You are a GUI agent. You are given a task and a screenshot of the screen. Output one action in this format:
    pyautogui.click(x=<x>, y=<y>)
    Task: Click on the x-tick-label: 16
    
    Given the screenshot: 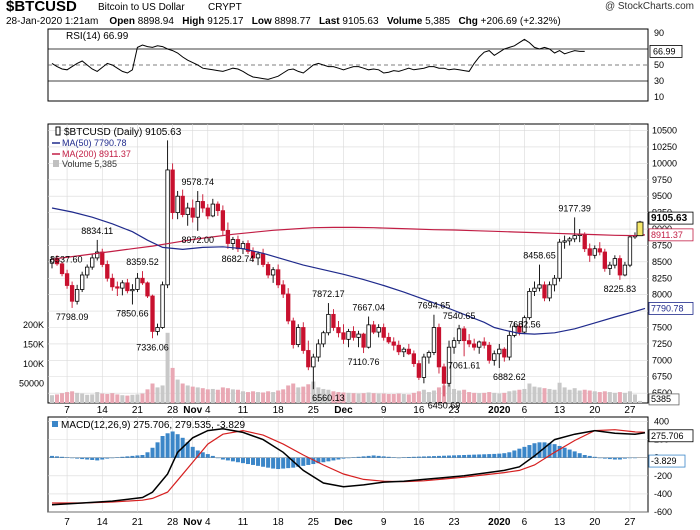 What is the action you would take?
    pyautogui.click(x=419, y=410)
    